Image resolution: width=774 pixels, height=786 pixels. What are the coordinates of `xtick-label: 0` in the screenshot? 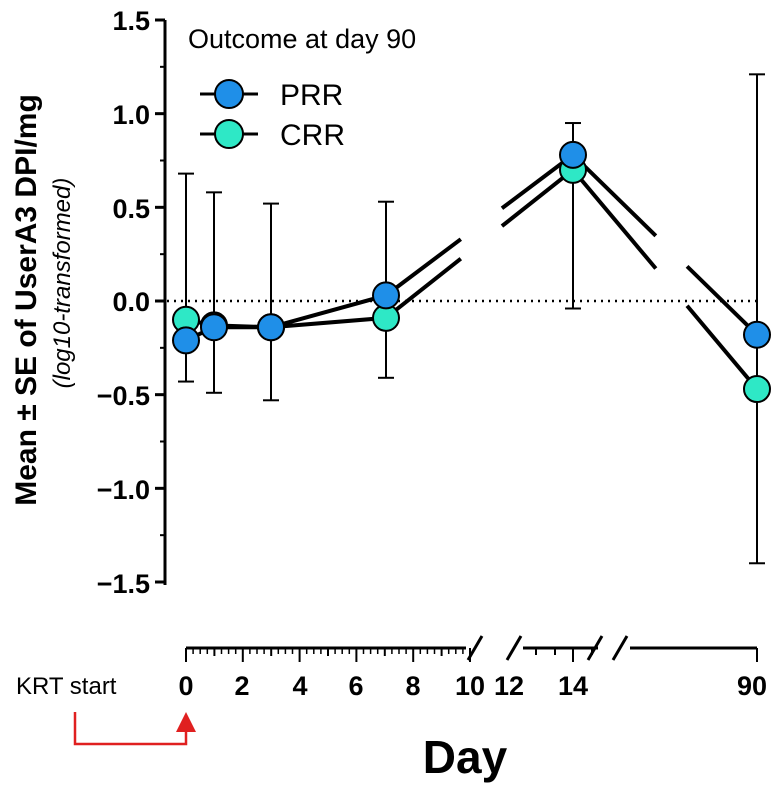 It's located at (185, 686).